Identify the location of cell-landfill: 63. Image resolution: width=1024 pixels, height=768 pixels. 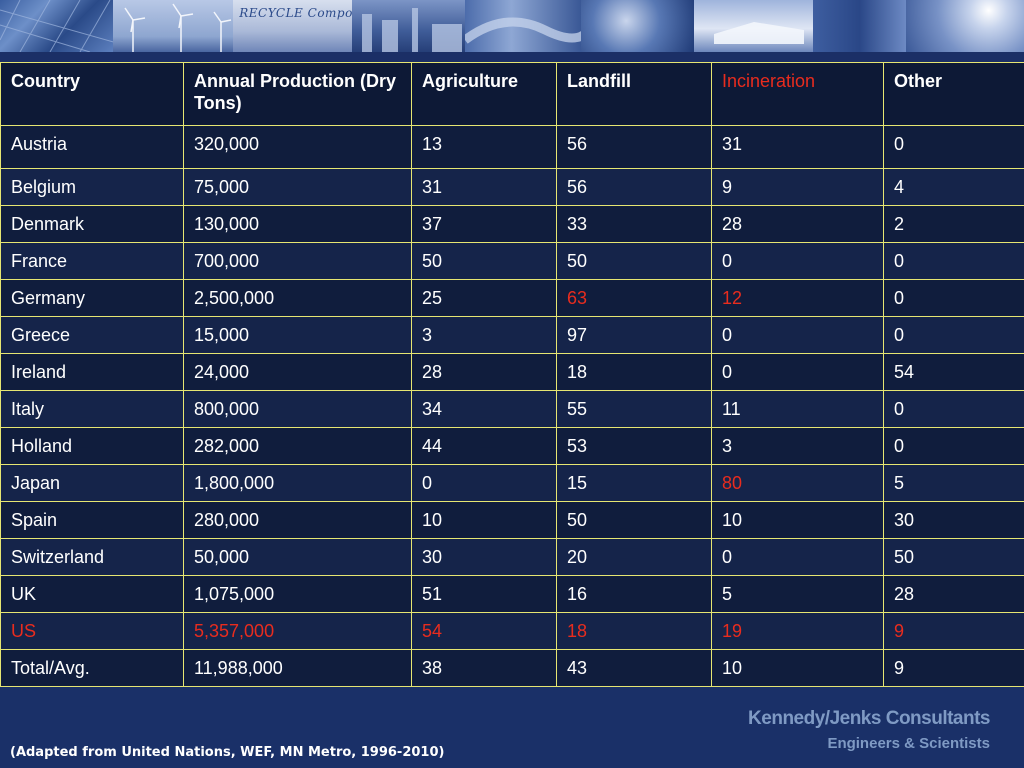
(634, 298).